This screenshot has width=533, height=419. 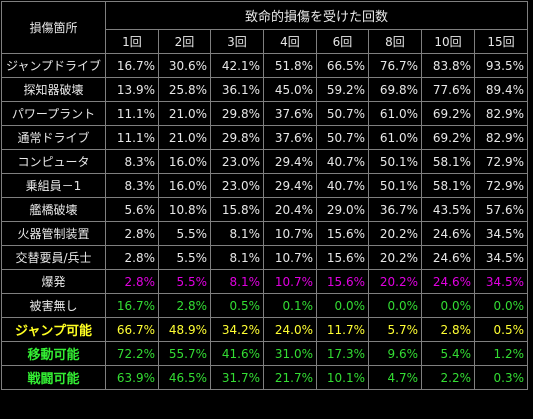 What do you see at coordinates (53, 353) in the screenshot?
I see `row-label: 移動可能` at bounding box center [53, 353].